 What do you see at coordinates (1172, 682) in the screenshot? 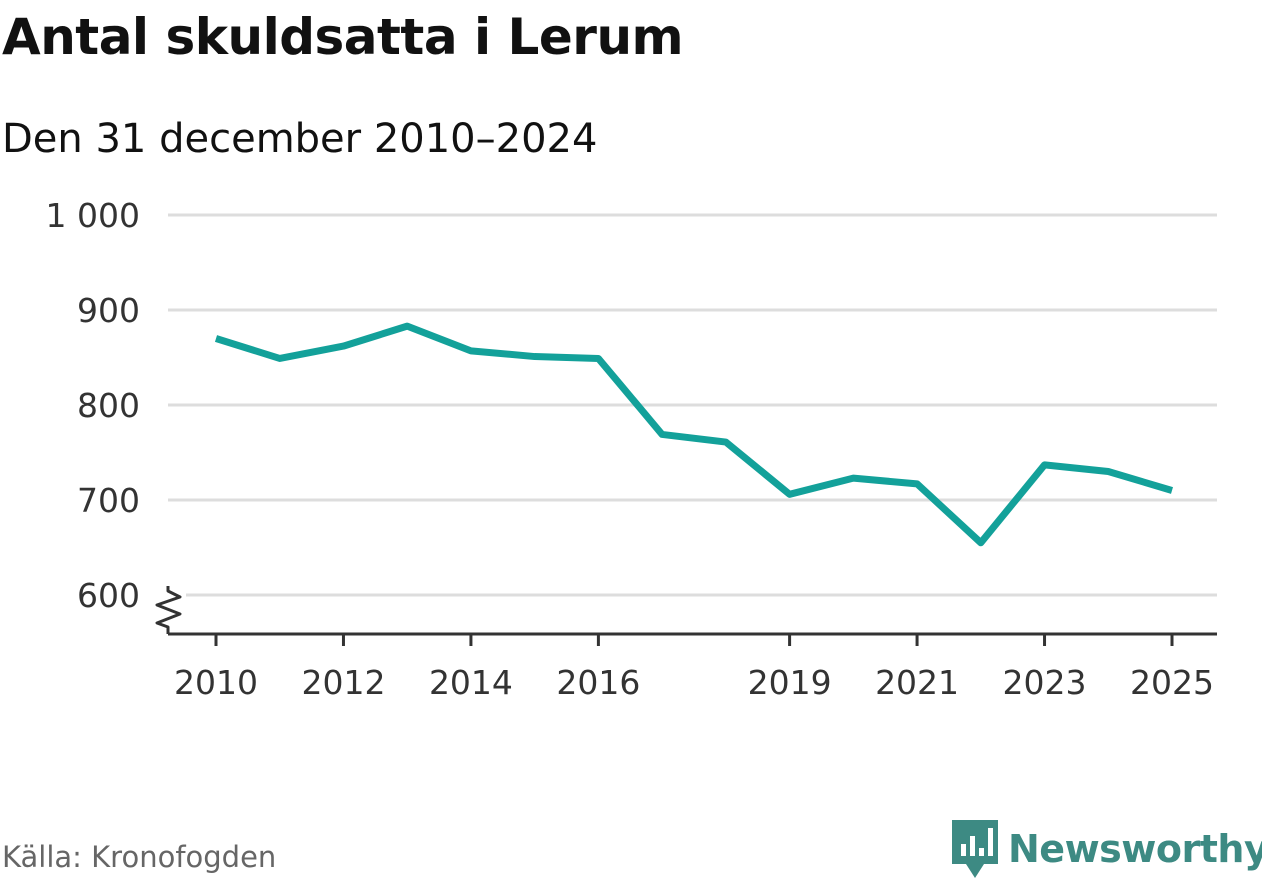
I see `x-tick-label: 2025` at bounding box center [1172, 682].